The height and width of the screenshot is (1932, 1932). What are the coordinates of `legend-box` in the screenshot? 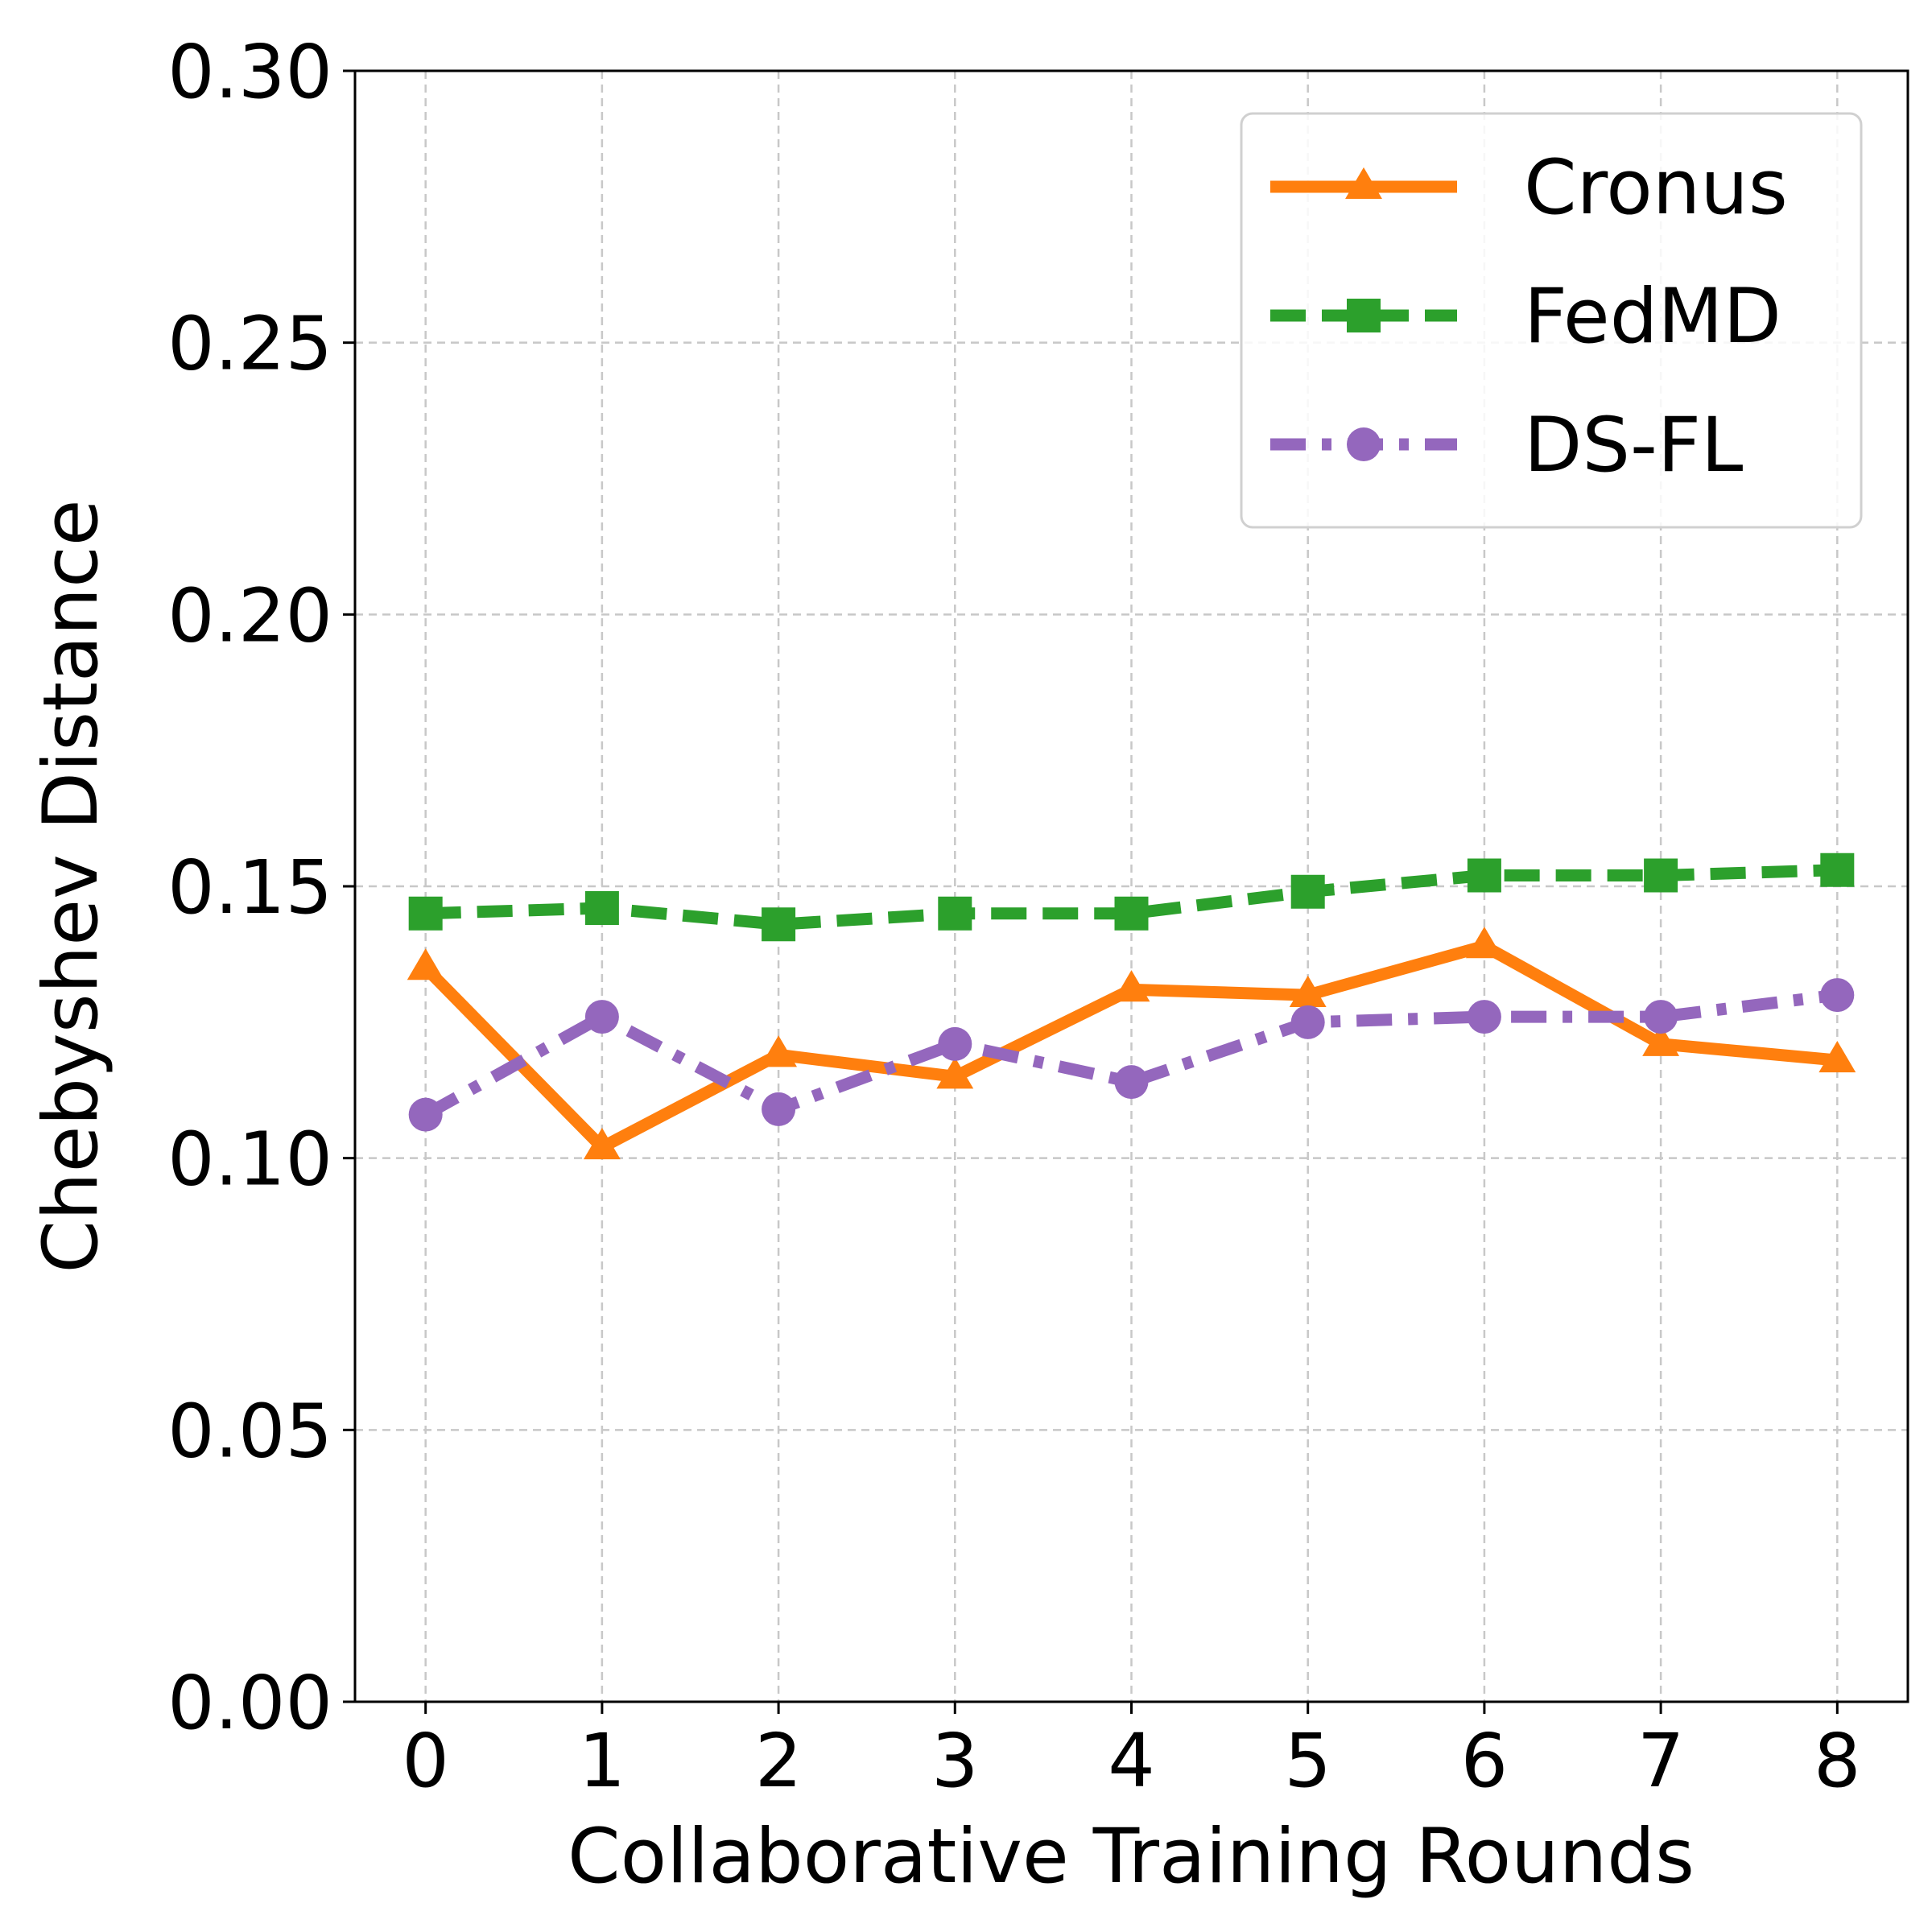 It's located at (1551, 320).